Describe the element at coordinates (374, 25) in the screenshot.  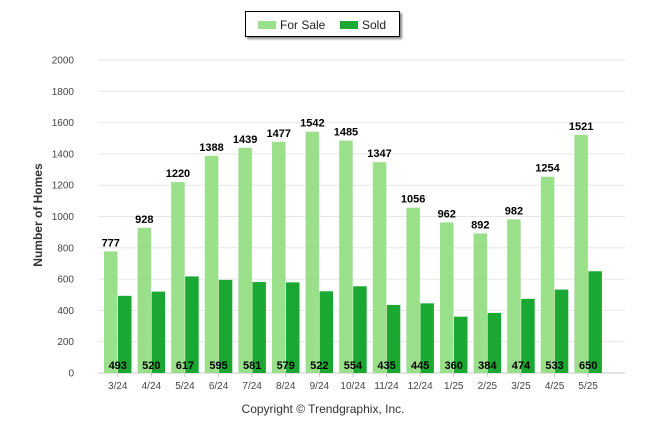
I see `legend-label-sold: Sold` at that location.